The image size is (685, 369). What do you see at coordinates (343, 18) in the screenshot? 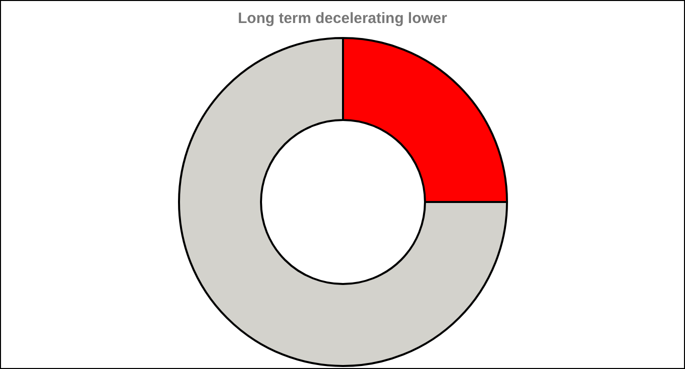
I see `chart-title: Long term decelerating lower` at bounding box center [343, 18].